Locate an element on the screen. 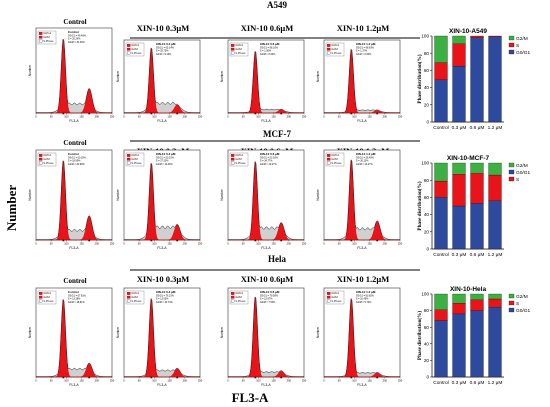  histogram-annotation-line: XIN-10 1.2 μM is located at coordinates (366, 44).